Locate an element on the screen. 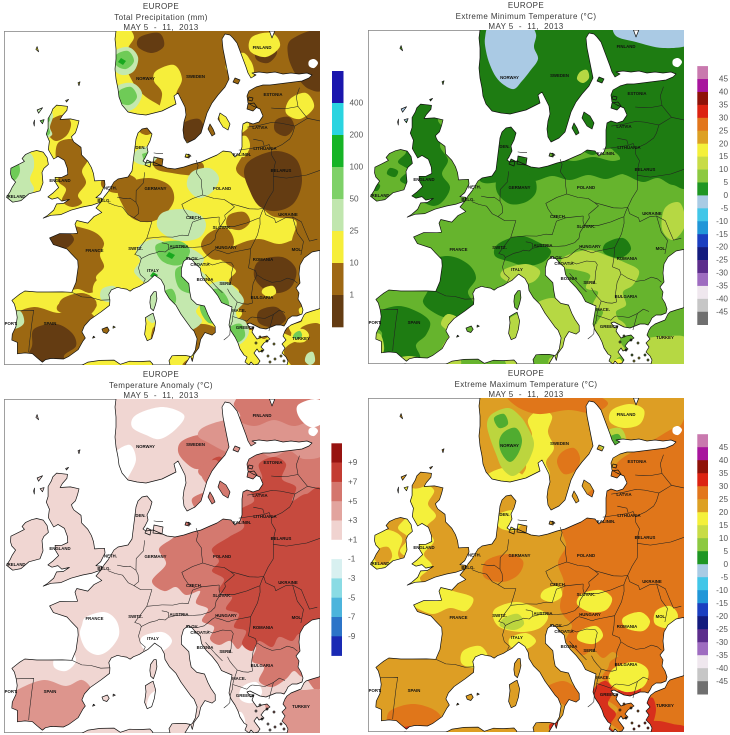 The height and width of the screenshot is (735, 730). svg-text: +9 is located at coordinates (353, 462).